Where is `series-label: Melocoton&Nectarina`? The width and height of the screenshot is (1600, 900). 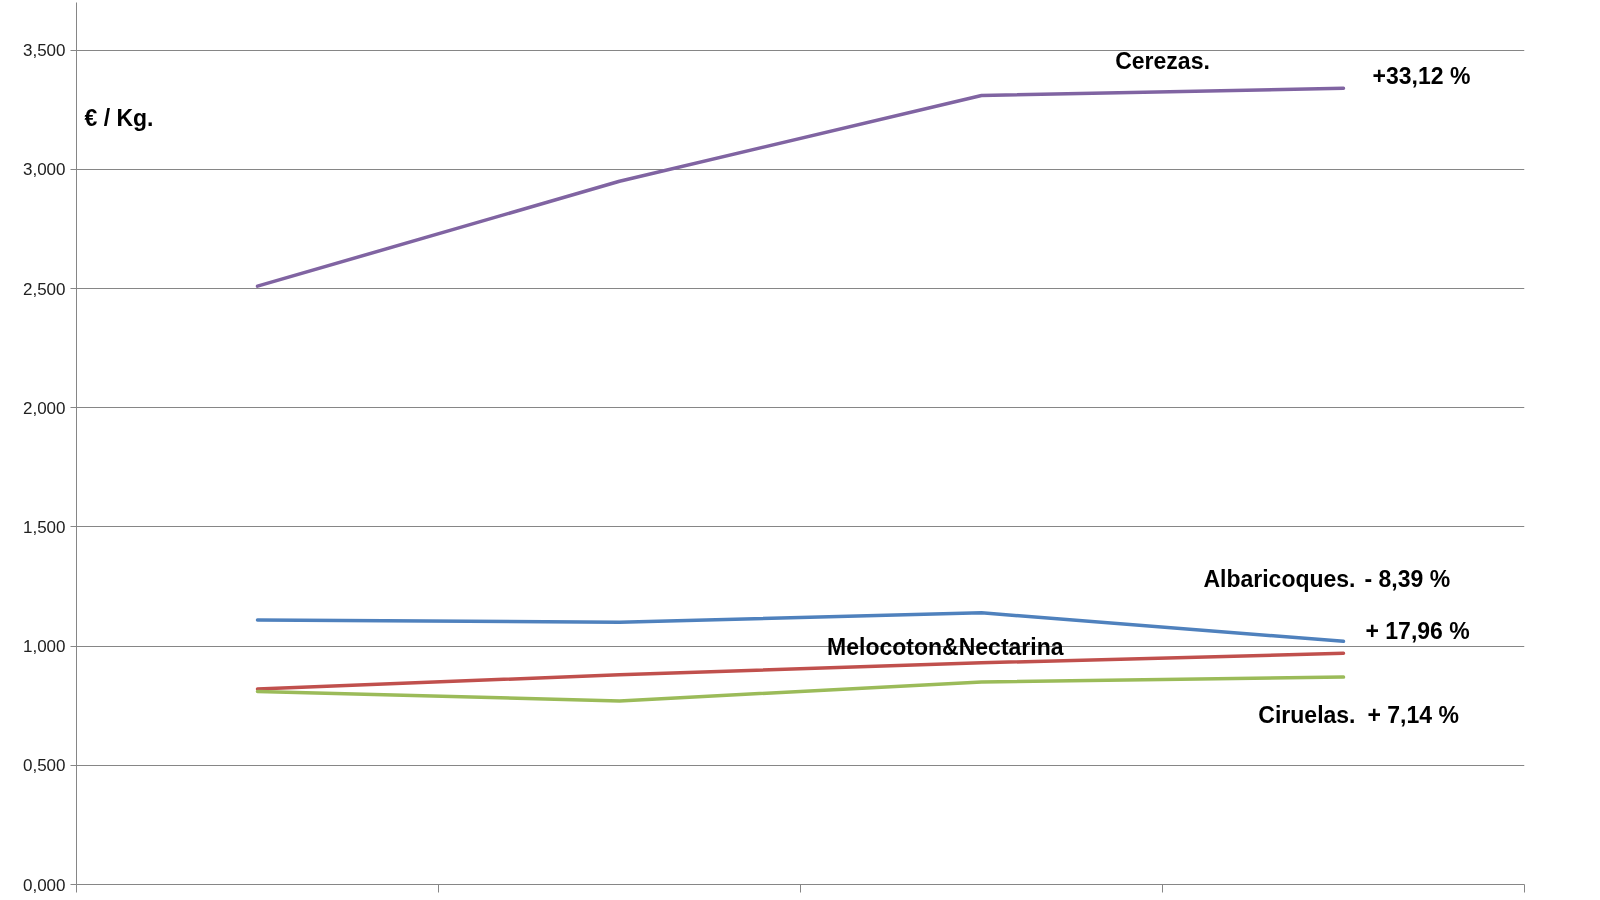 series-label: Melocoton&Nectarina is located at coordinates (945, 647).